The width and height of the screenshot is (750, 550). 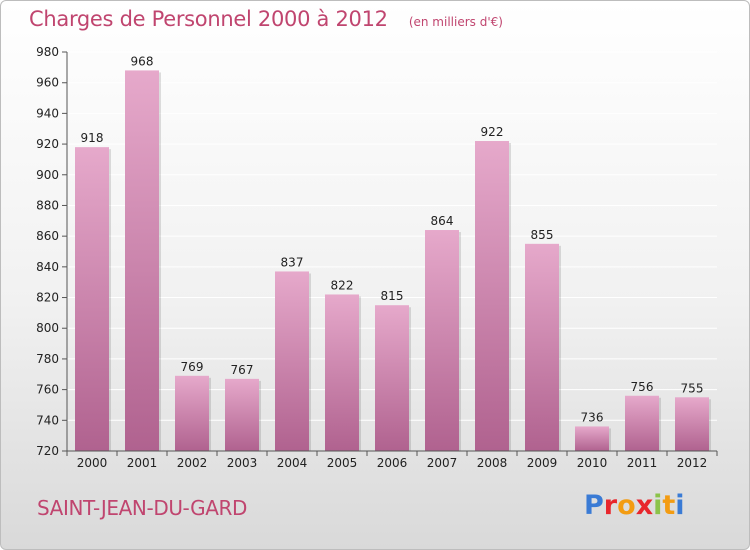 I want to click on data-label: 922, so click(x=492, y=132).